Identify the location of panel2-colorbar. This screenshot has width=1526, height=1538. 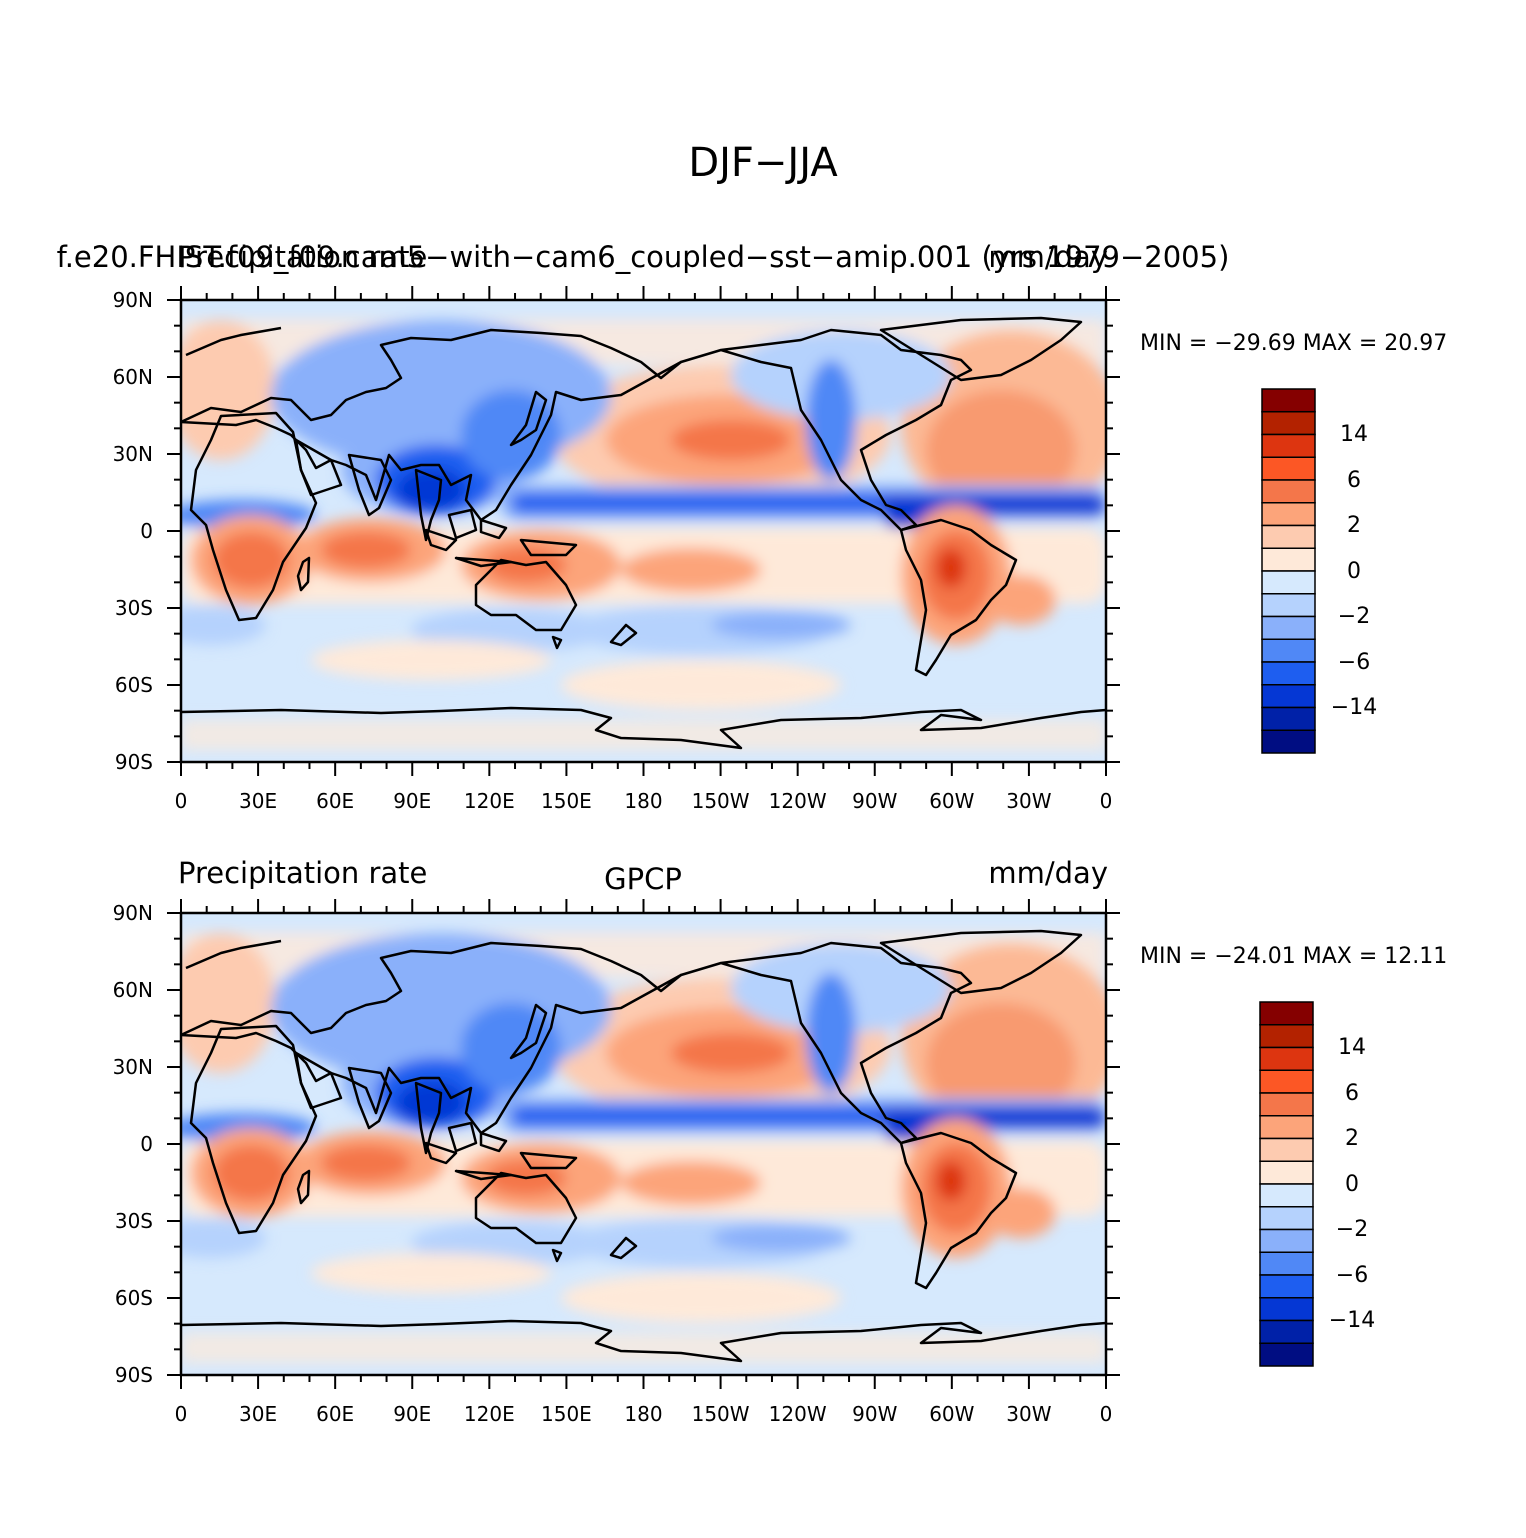
(1286, 1184).